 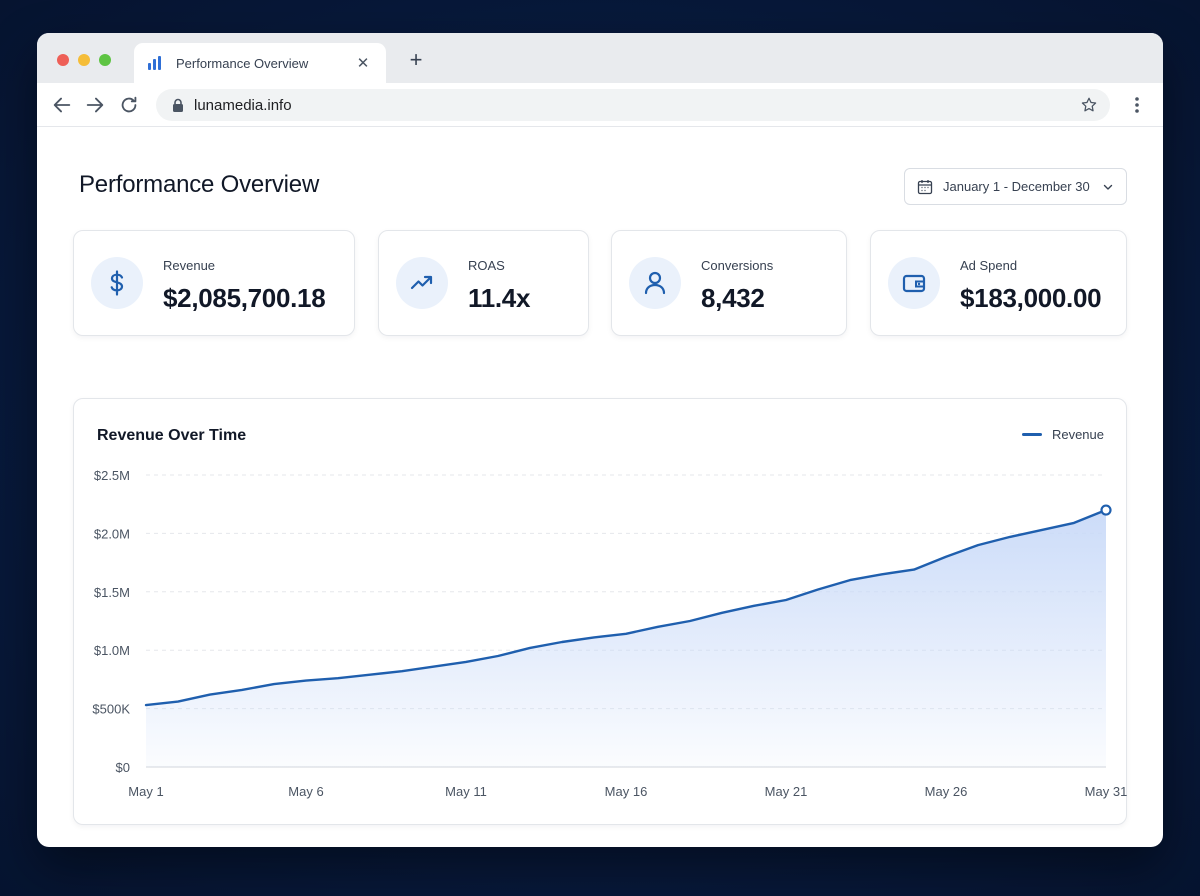 What do you see at coordinates (1137, 105) in the screenshot?
I see `more-menu-icon` at bounding box center [1137, 105].